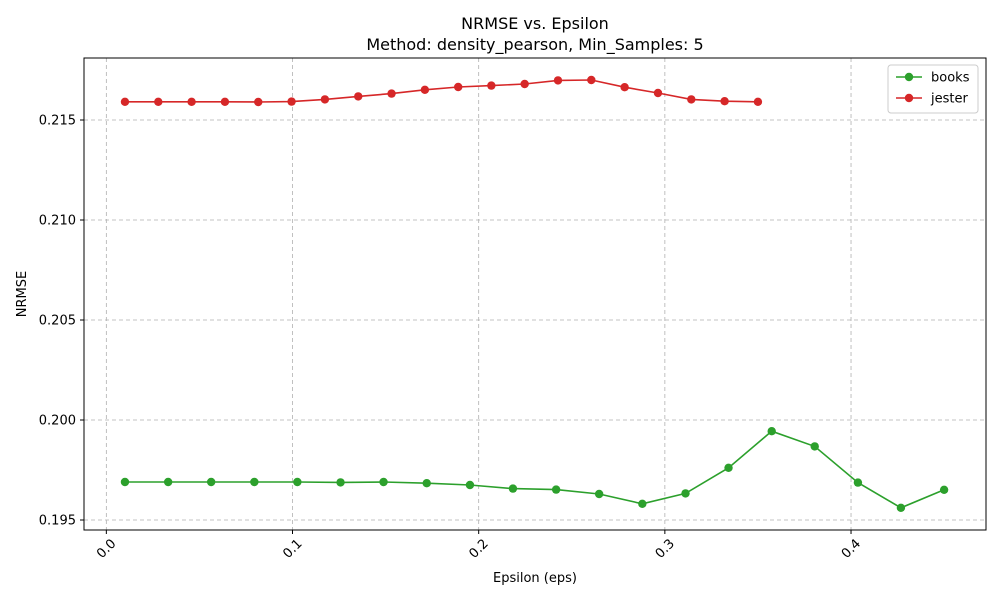  Describe the element at coordinates (949, 99) in the screenshot. I see `legend-label: jester` at that location.